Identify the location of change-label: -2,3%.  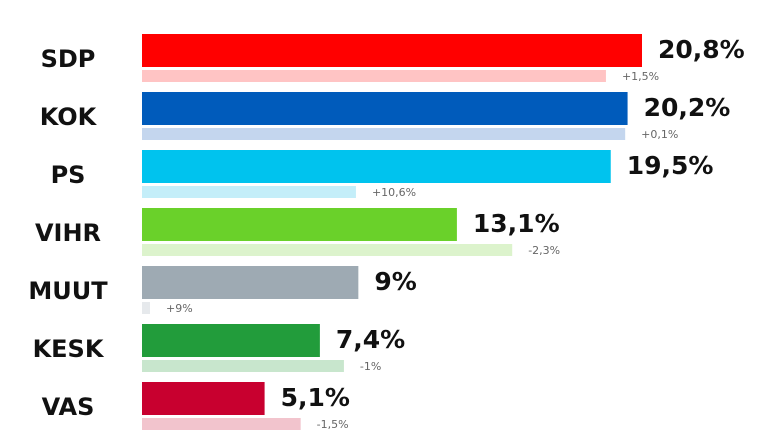
(544, 250).